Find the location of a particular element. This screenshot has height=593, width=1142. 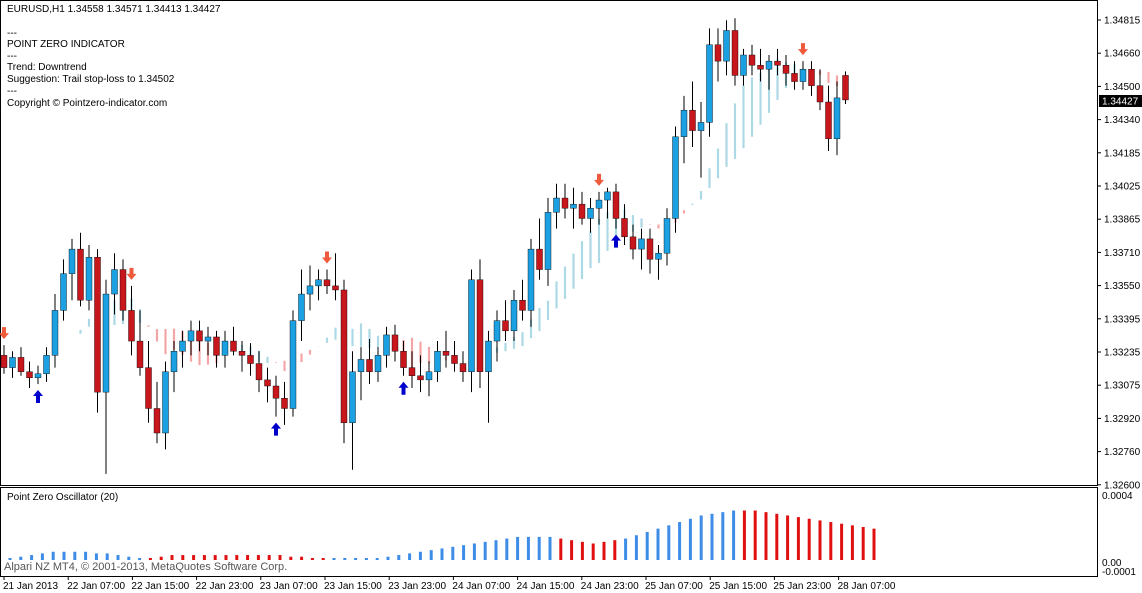

time-tick-label: 28 Jan 07:00 is located at coordinates (867, 586).